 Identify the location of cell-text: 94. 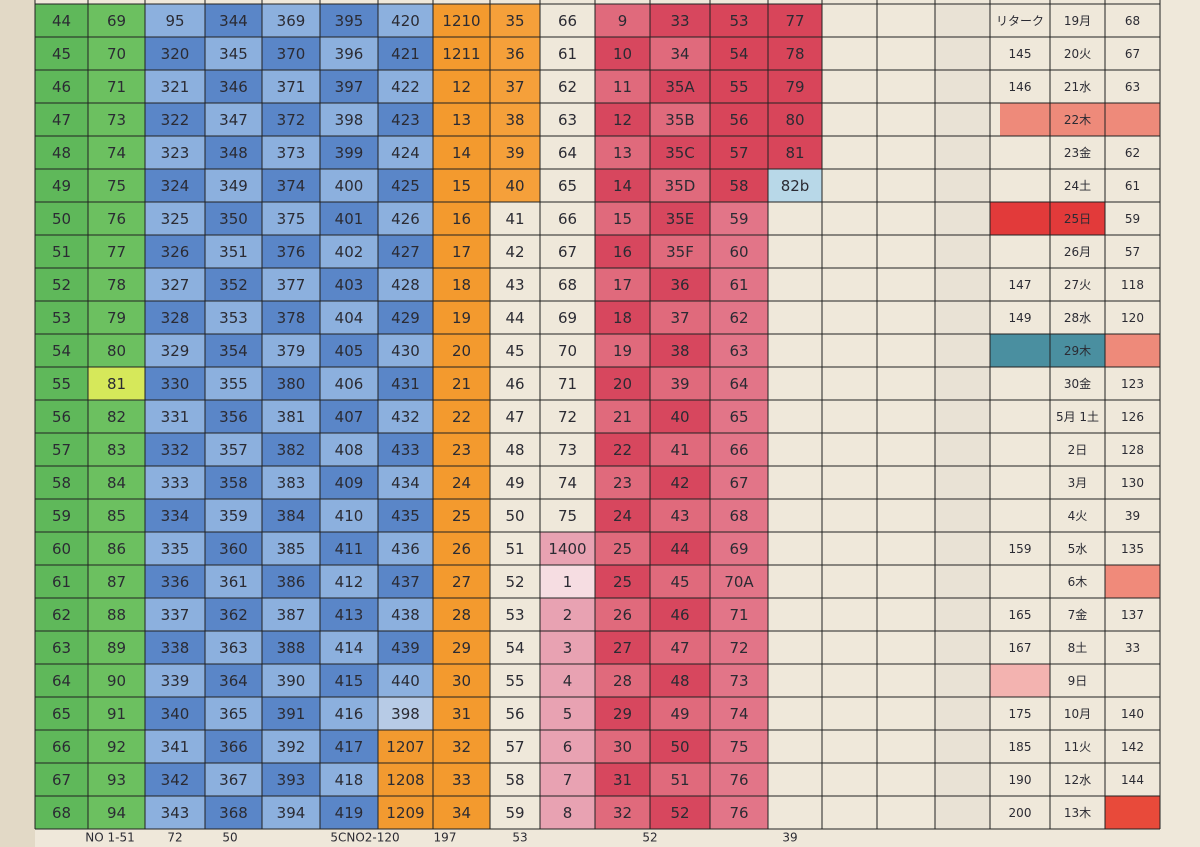
(116, 813).